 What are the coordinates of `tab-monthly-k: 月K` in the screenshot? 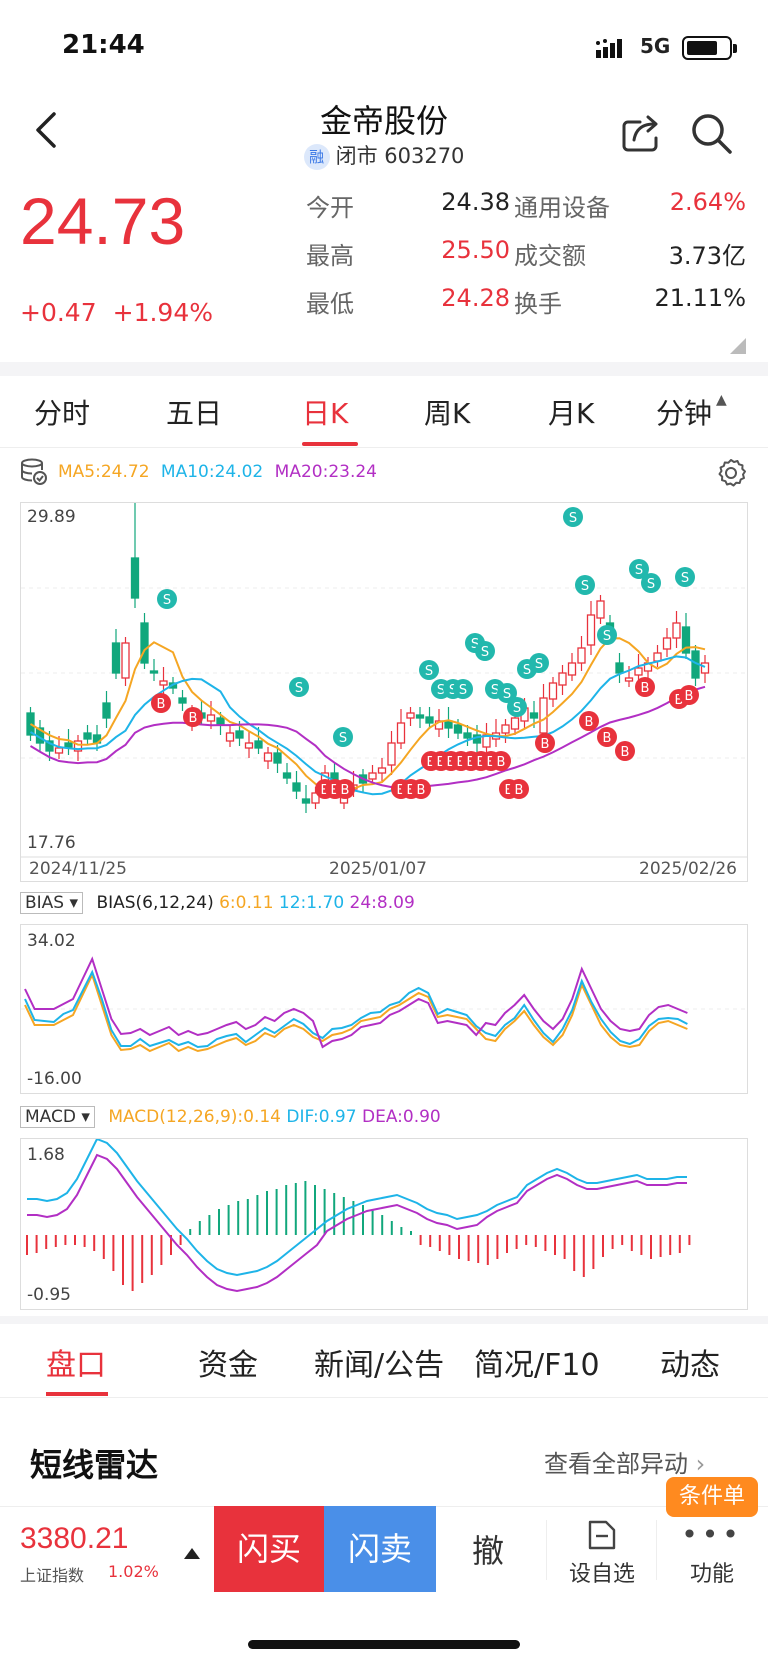 It's located at (571, 413).